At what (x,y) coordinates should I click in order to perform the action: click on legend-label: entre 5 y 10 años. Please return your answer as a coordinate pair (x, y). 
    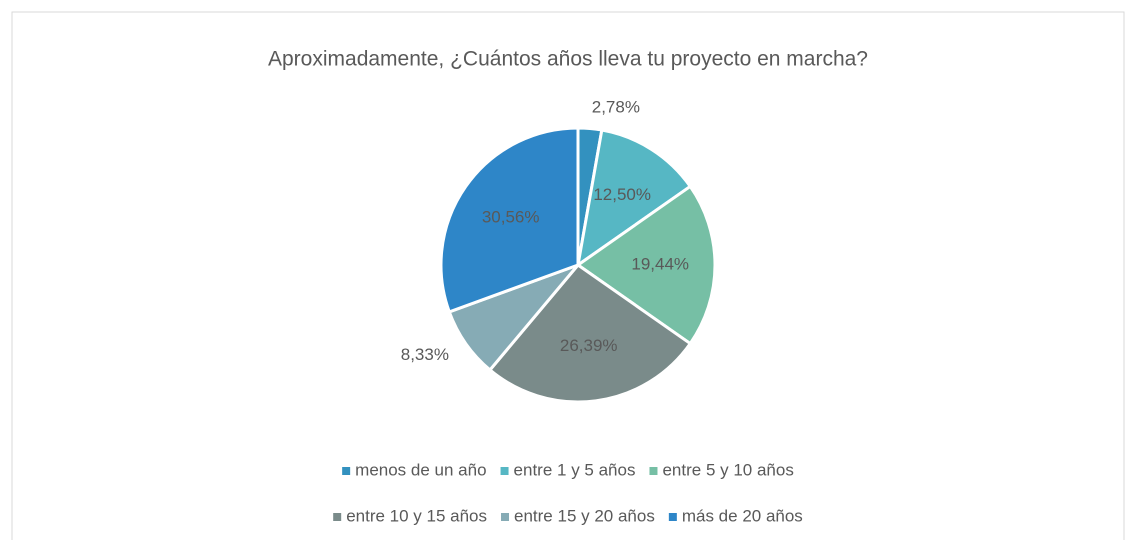
    Looking at the image, I should click on (727, 469).